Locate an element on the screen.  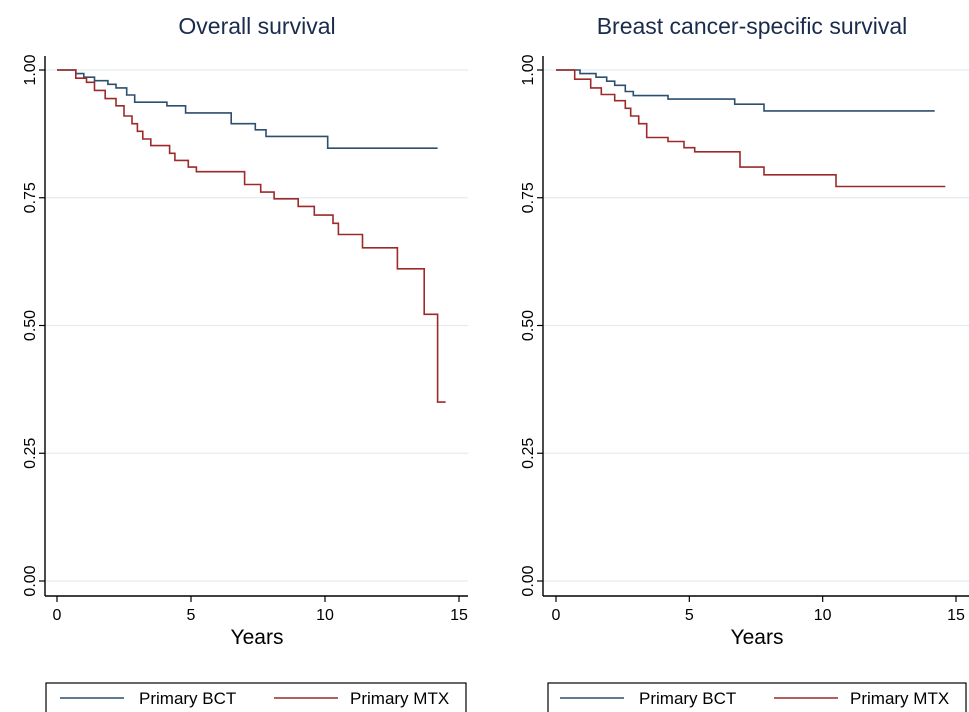
series-lines is located at coordinates (751, 128).